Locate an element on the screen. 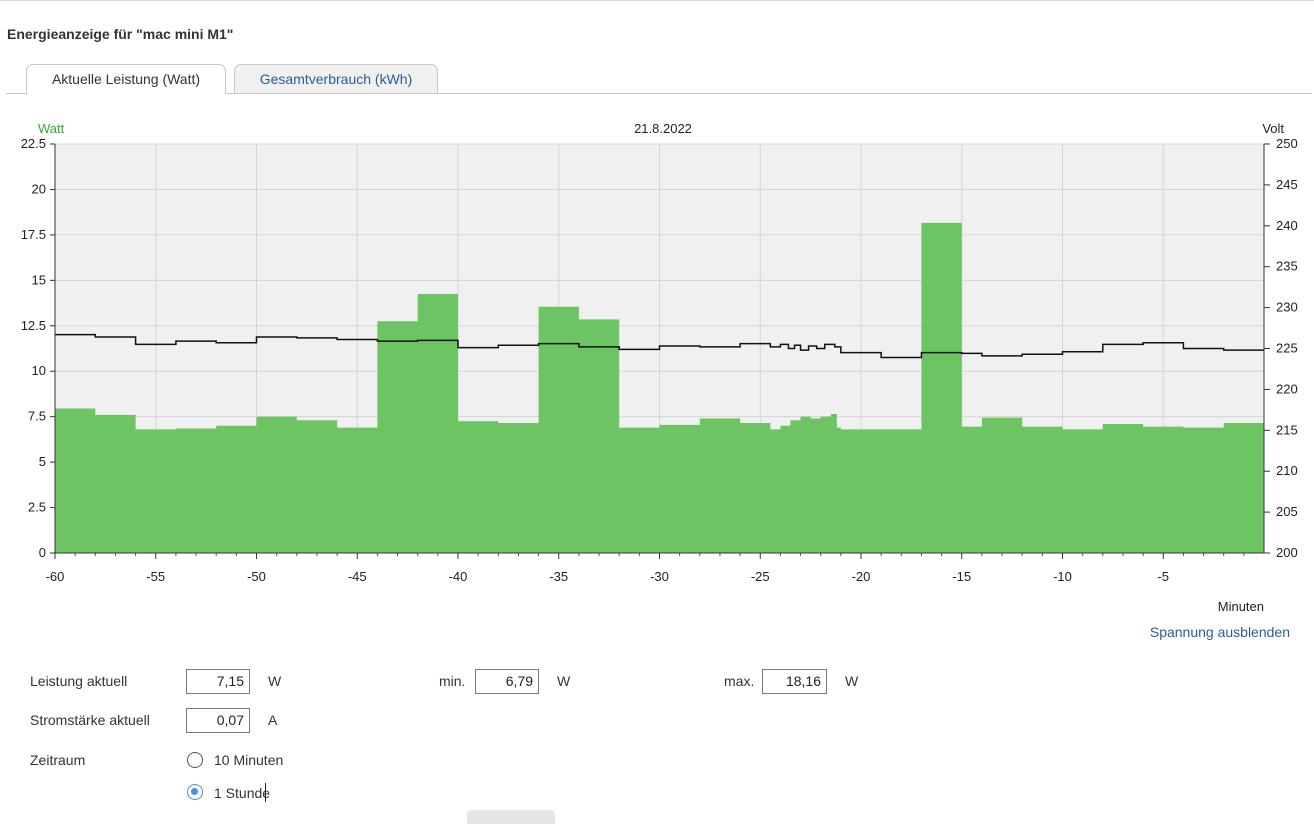 The image size is (1314, 824). x-tick-label: -15 is located at coordinates (961, 576).